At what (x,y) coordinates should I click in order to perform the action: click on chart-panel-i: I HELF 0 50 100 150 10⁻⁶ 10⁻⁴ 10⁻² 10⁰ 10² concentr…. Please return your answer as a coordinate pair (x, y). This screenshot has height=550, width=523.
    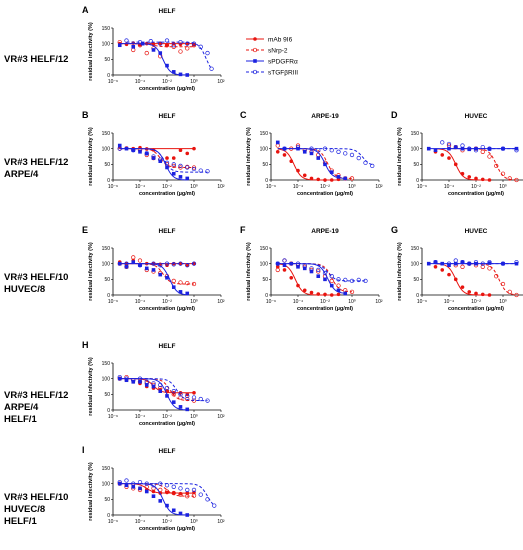
    Looking at the image, I should click on (153, 488).